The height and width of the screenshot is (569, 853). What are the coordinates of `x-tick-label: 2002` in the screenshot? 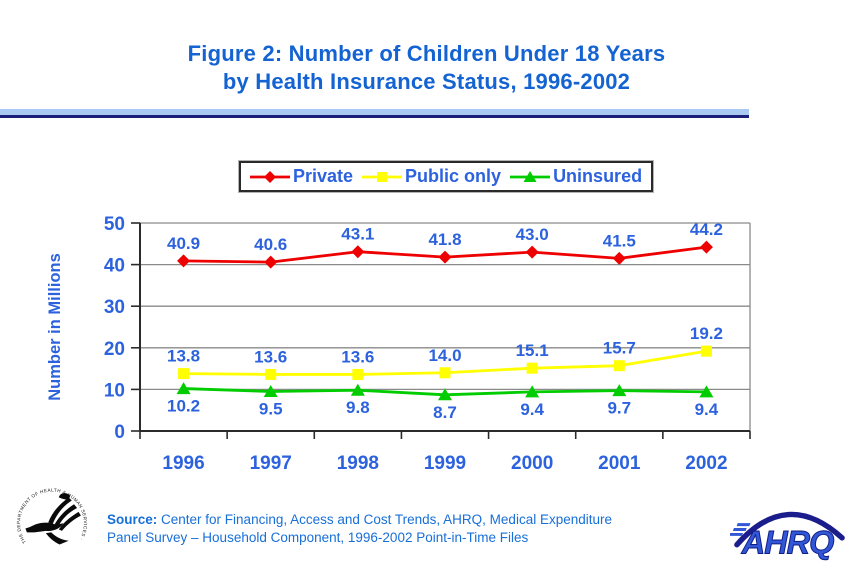 It's located at (706, 463).